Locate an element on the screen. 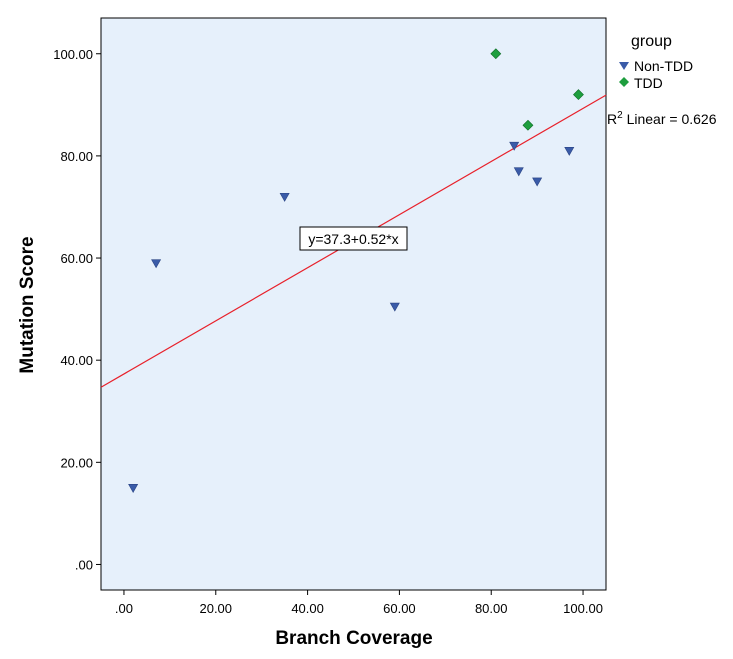 Image resolution: width=733 pixels, height=659 pixels. x-tick-label: 20.00 is located at coordinates (215, 608).